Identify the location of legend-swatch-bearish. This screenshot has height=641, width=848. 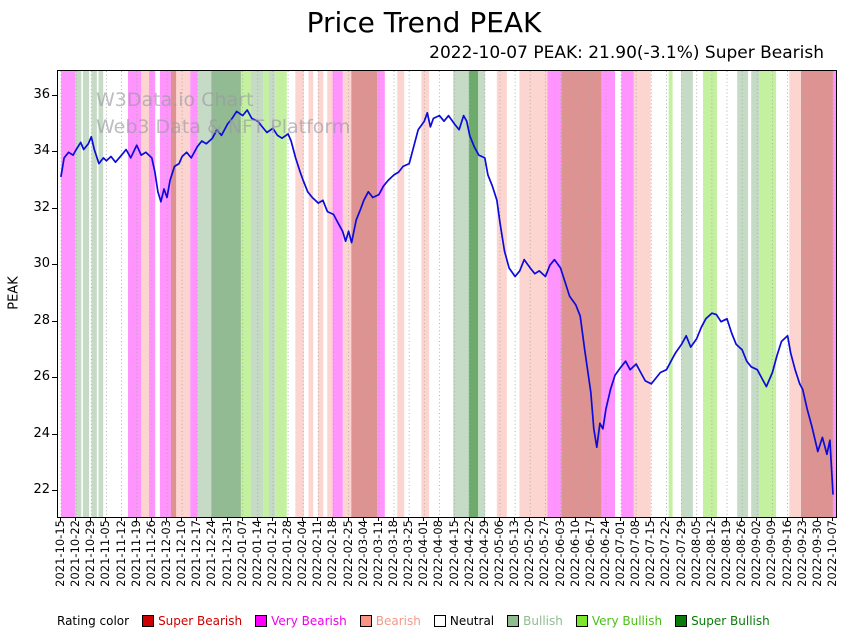
(365, 621).